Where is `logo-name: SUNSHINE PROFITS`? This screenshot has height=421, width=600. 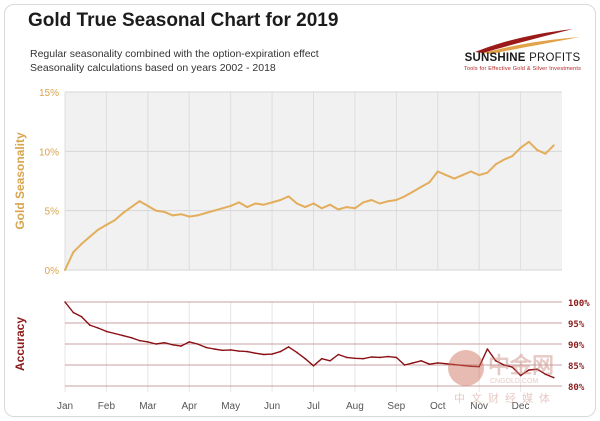
logo-name: SUNSHINE PROFITS is located at coordinates (522, 58).